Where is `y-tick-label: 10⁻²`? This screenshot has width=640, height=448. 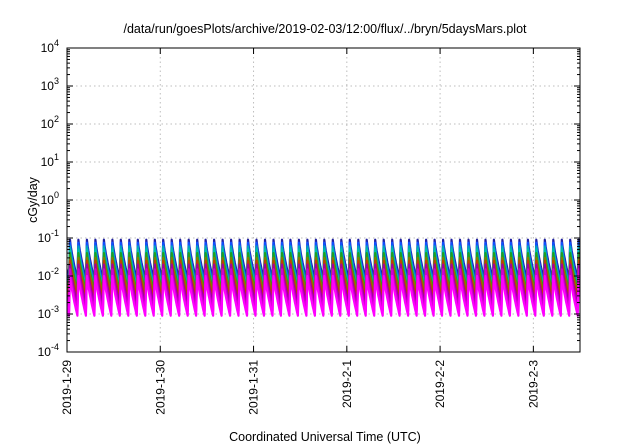 y-tick-label: 10⁻² is located at coordinates (48, 274).